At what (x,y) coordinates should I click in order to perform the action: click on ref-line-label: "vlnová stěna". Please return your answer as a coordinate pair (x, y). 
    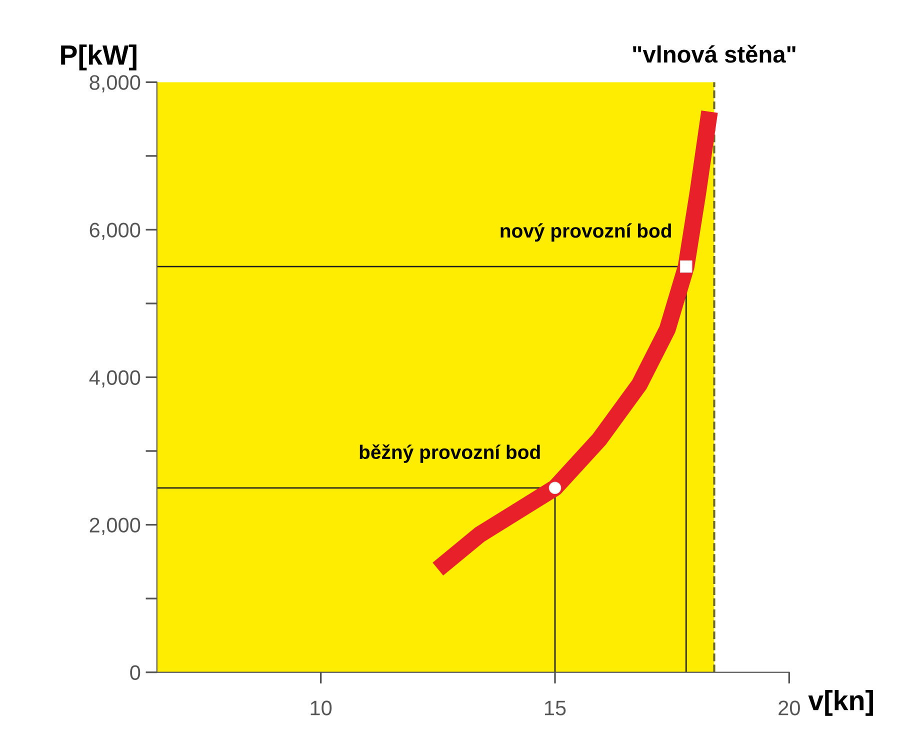
    Looking at the image, I should click on (714, 53).